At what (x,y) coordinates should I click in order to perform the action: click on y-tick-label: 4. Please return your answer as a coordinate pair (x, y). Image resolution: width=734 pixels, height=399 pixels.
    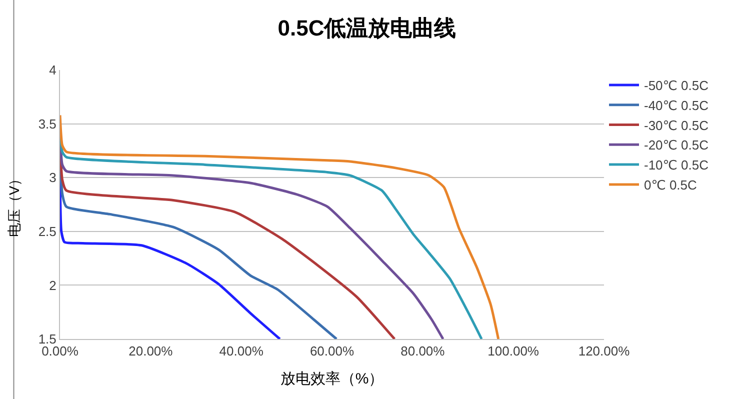
    Looking at the image, I should click on (52, 70).